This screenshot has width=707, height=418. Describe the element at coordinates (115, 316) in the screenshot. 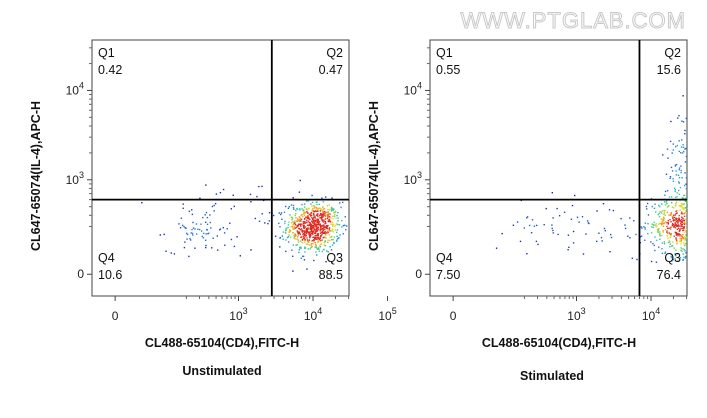

I see `x-tick-label: 0` at that location.